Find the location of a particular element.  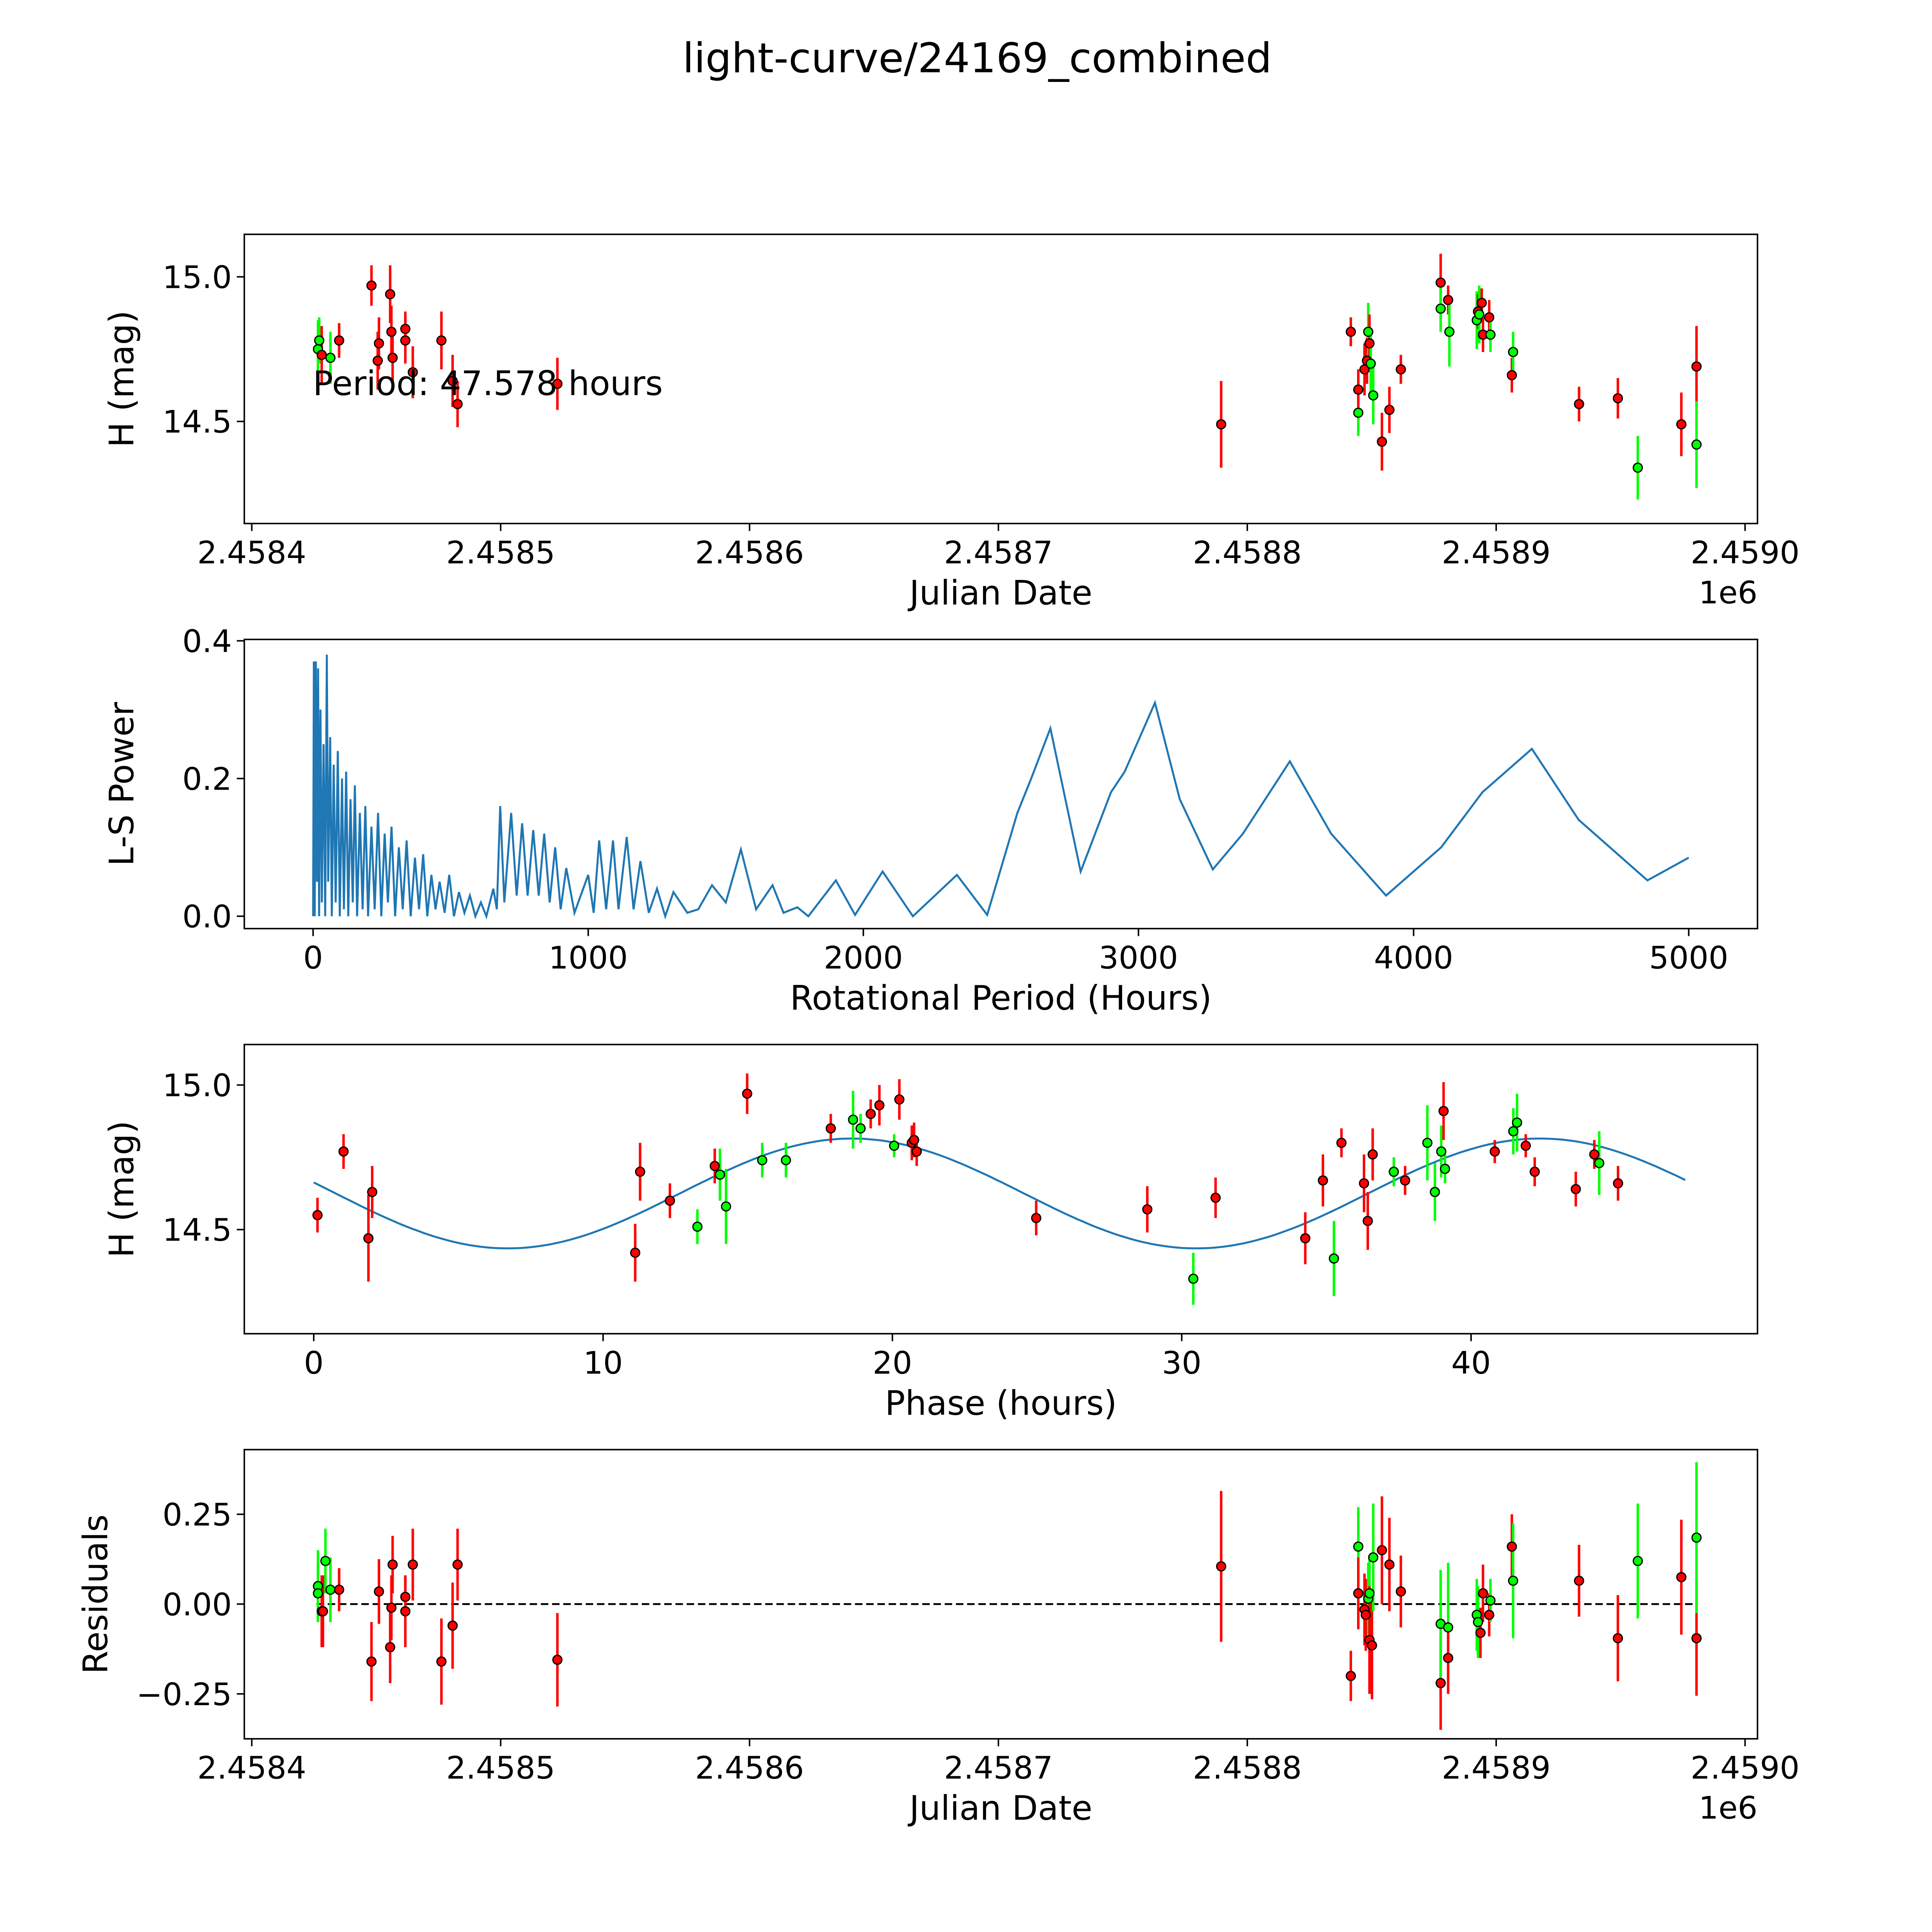

period-annotation: Period: 47.578 hours is located at coordinates (488, 383).